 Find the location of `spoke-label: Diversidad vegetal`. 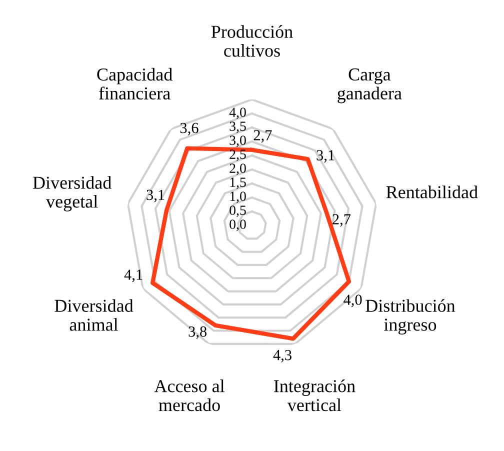

spoke-label: Diversidad vegetal is located at coordinates (72, 194).